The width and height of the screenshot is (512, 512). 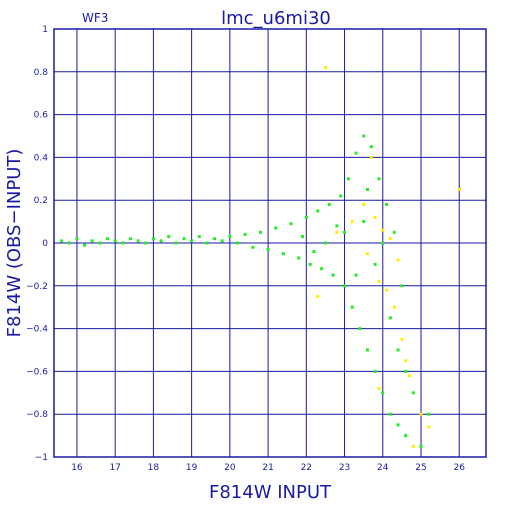 What do you see at coordinates (192, 468) in the screenshot?
I see `x-tick-label: 19` at bounding box center [192, 468].